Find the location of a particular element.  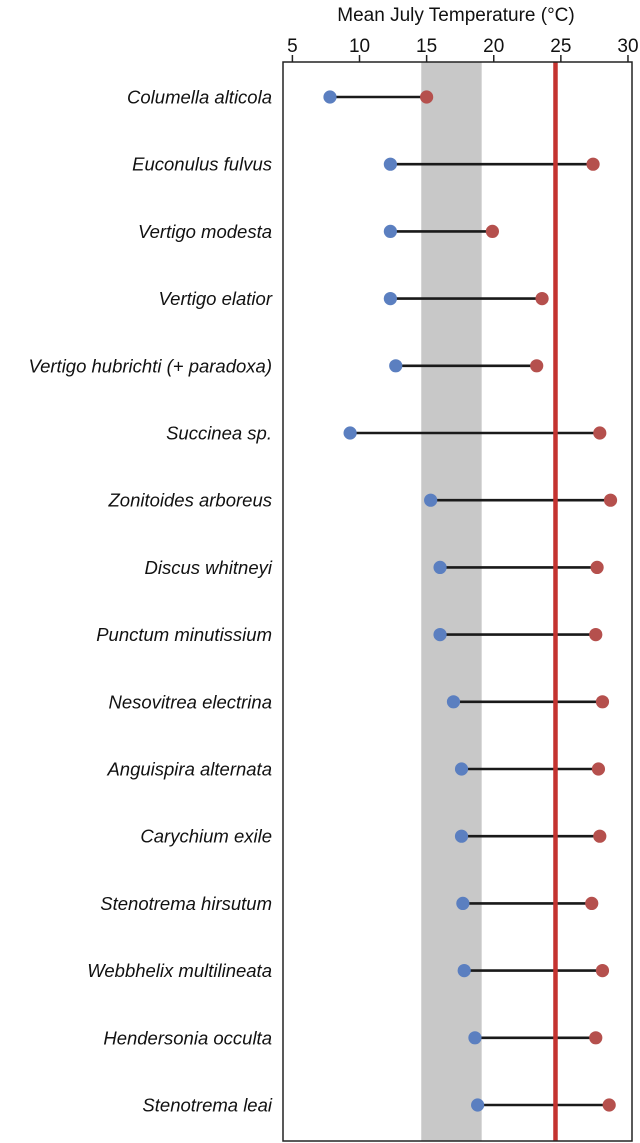

species-label: Webbhelix multilineata is located at coordinates (179, 970).